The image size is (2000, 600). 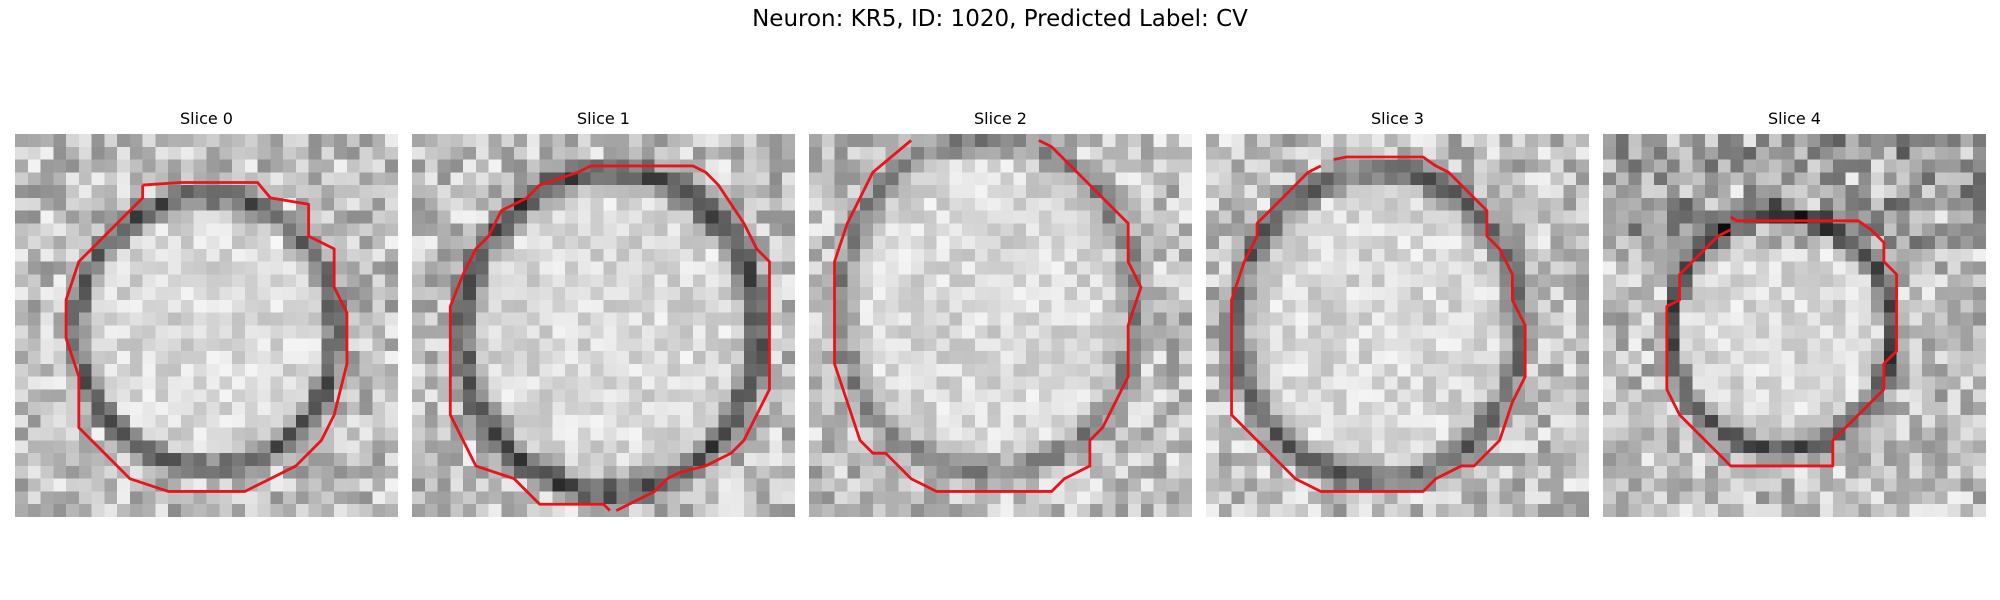 What do you see at coordinates (1794, 118) in the screenshot?
I see `slice-title: Slice 4` at bounding box center [1794, 118].